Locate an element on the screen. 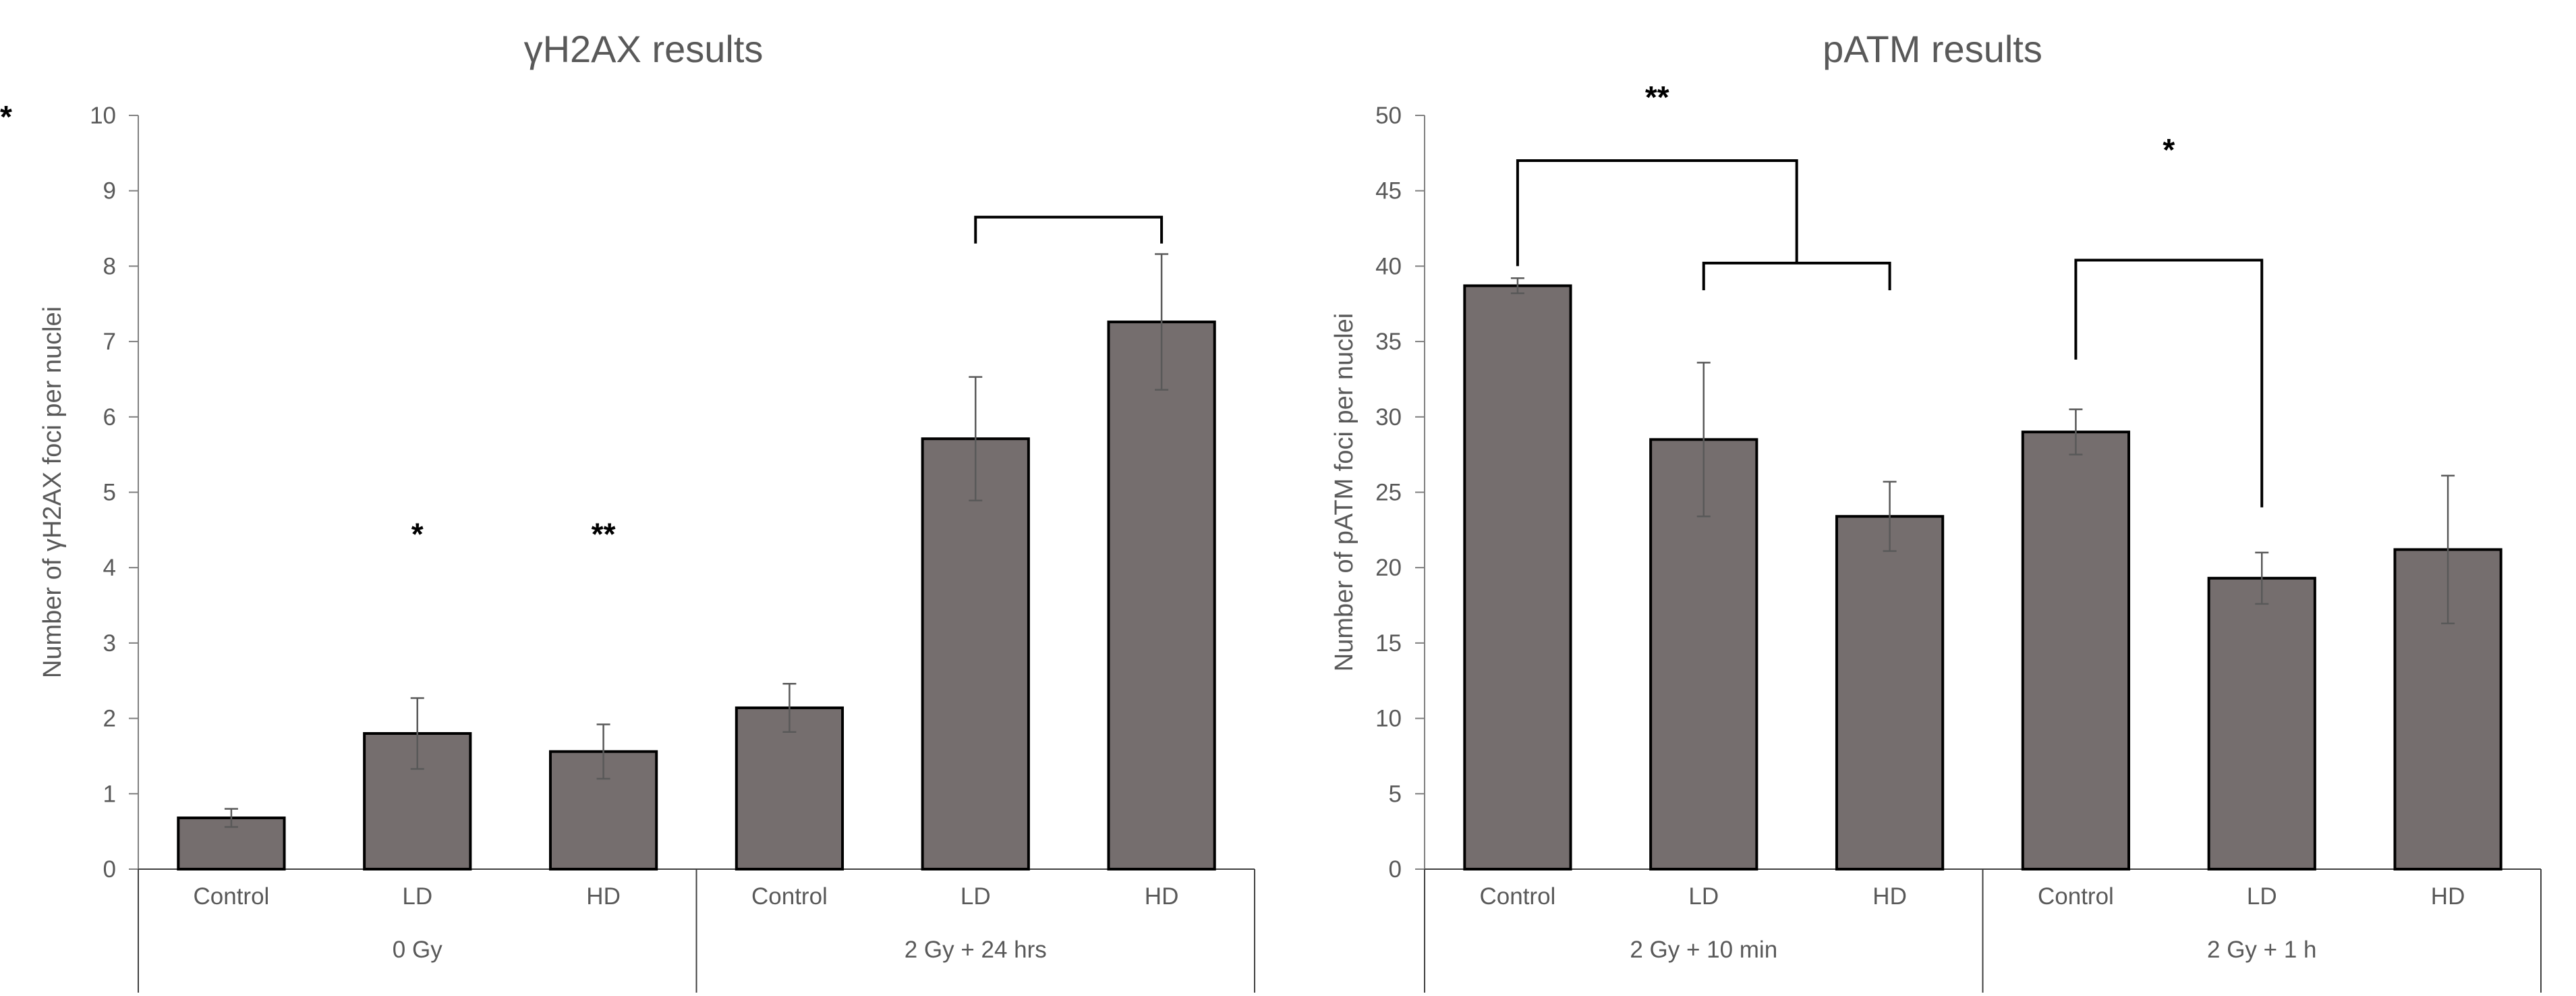  group-label: 0 Gy is located at coordinates (417, 950).